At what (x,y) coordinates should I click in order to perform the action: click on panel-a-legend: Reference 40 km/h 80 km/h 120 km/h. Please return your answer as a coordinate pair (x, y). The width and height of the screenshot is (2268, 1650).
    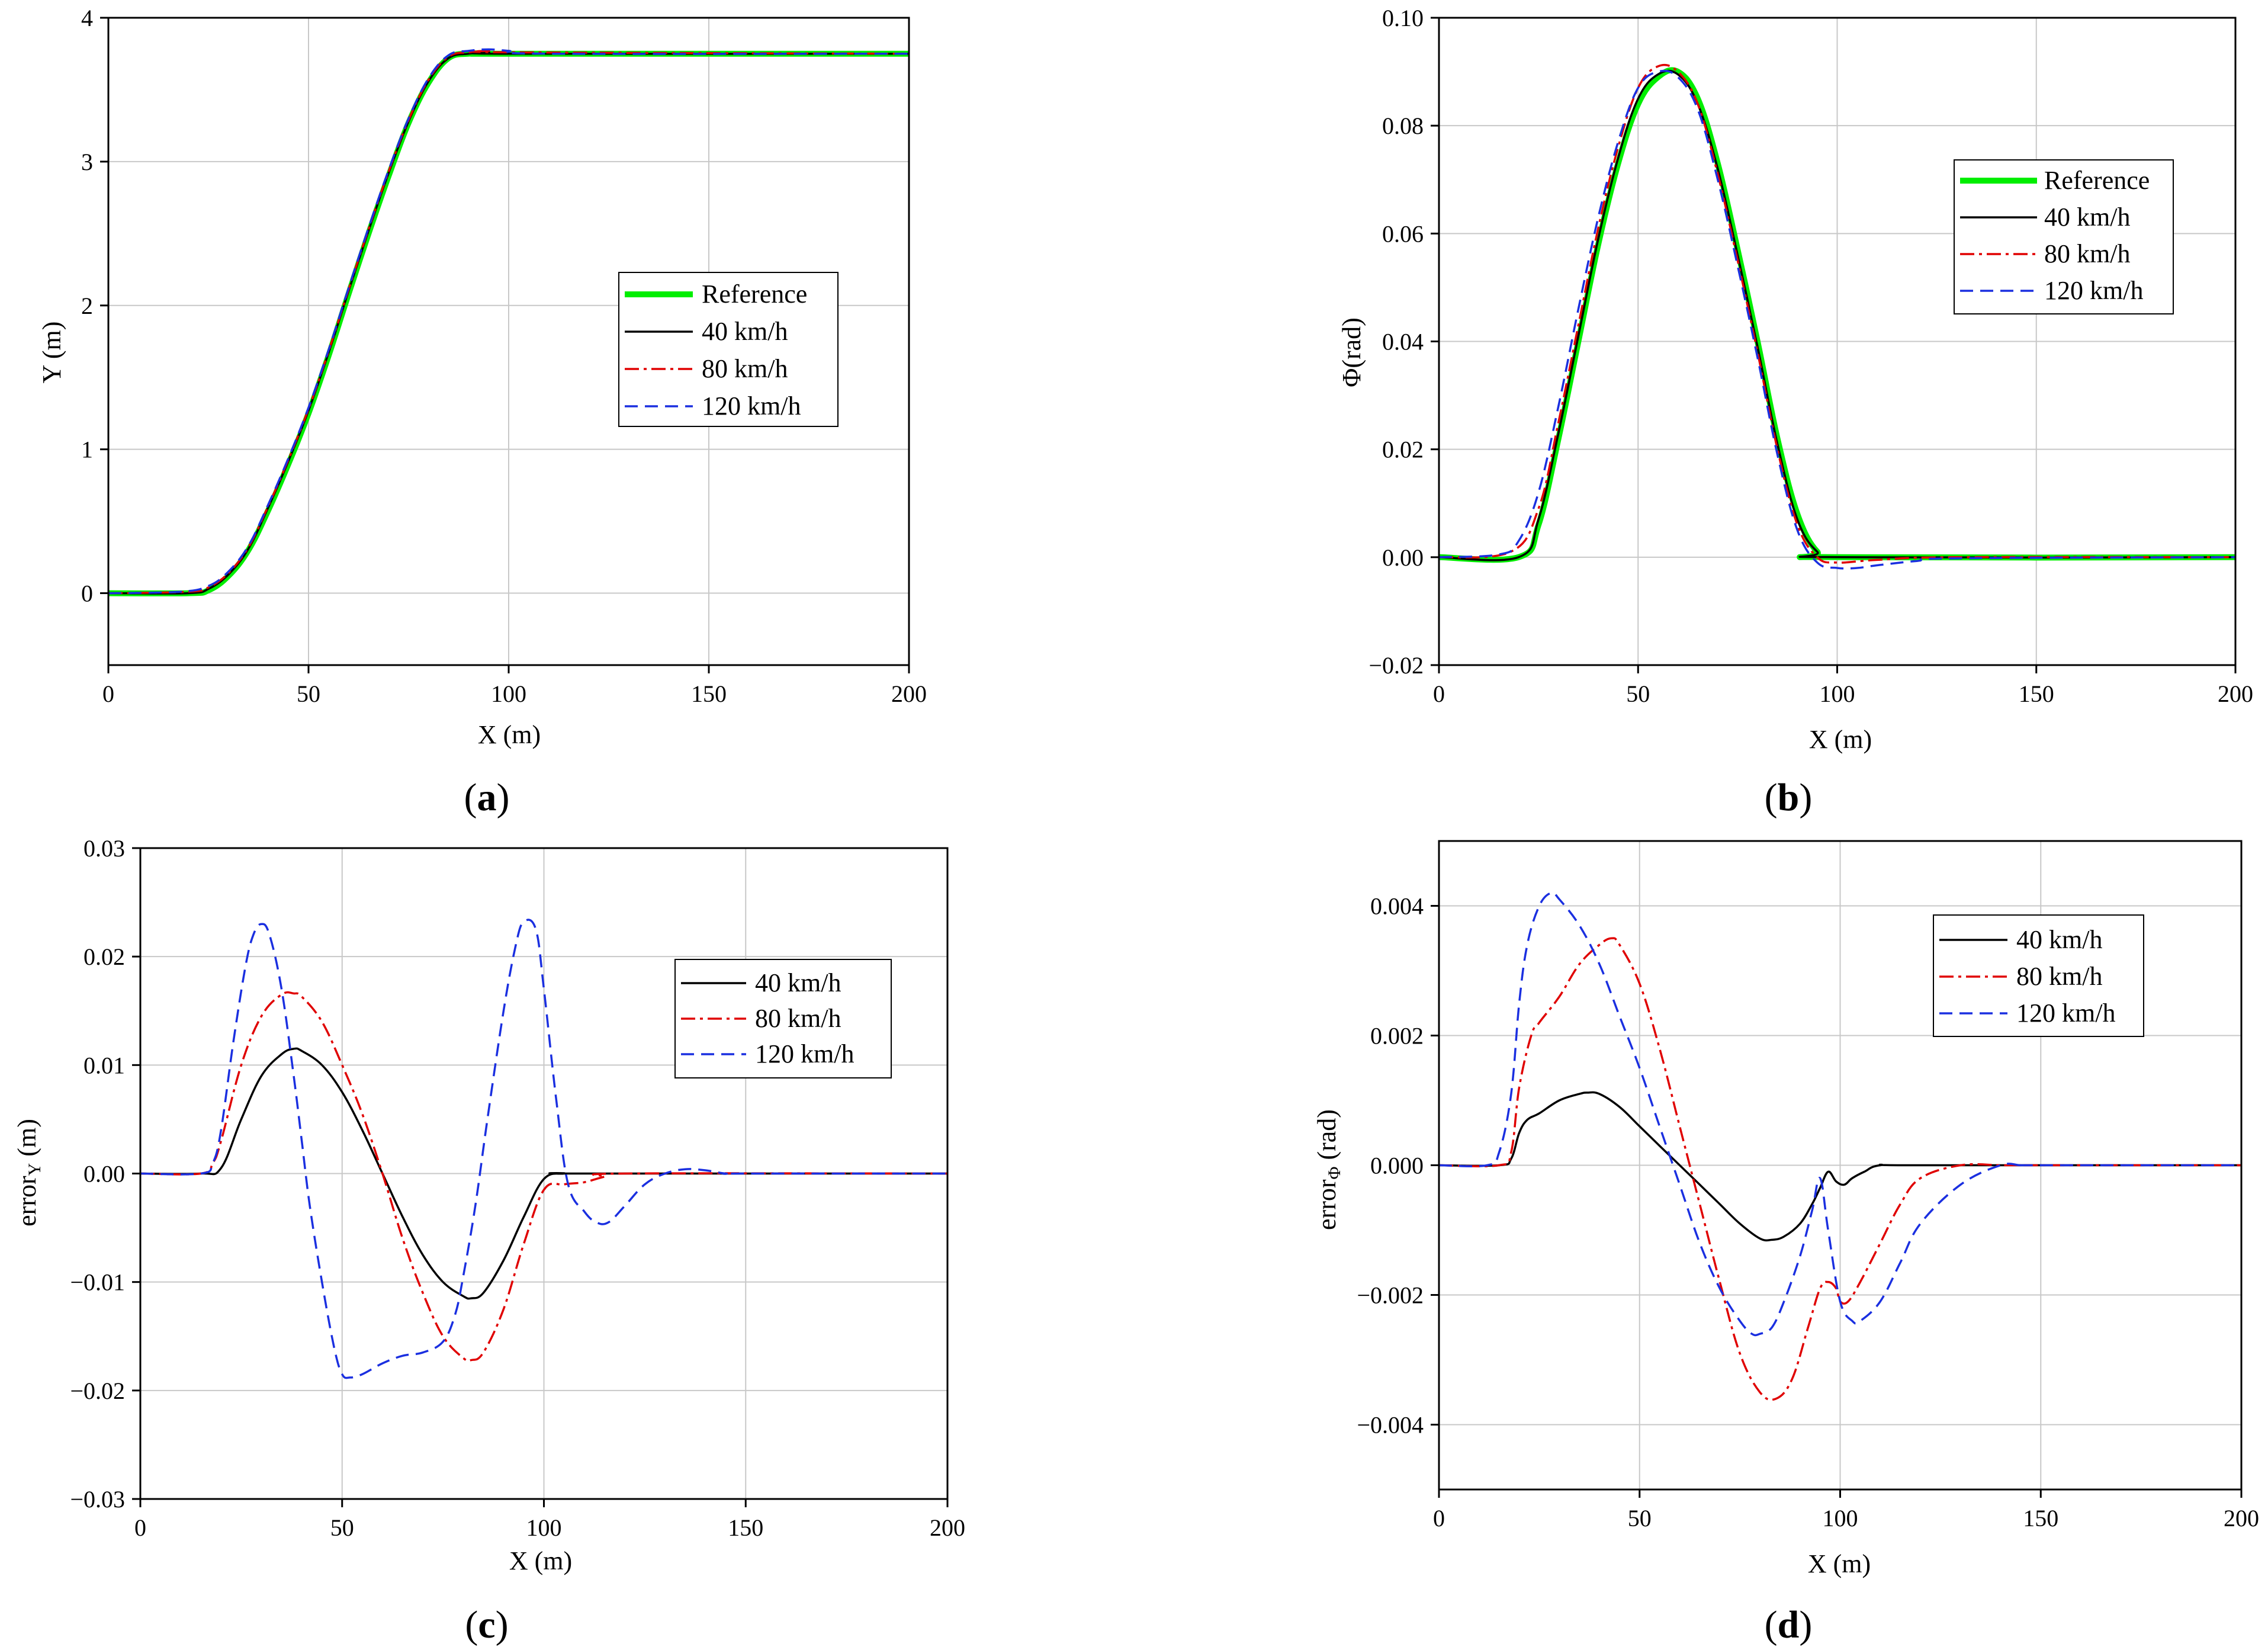
    Looking at the image, I should click on (729, 349).